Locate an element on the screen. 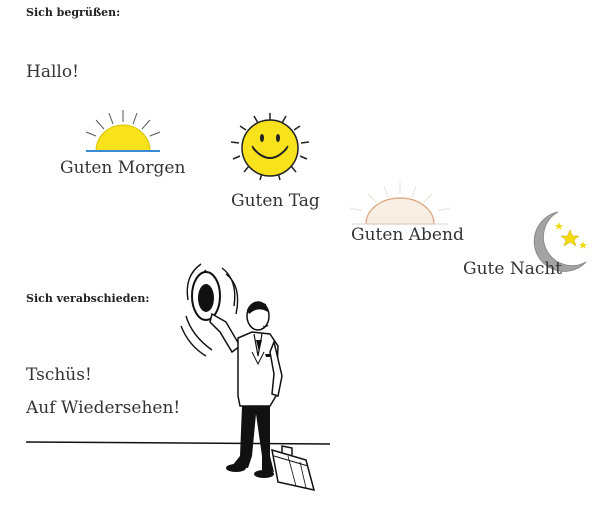 This screenshot has width=600, height=508. sunset-icon is located at coordinates (400, 204).